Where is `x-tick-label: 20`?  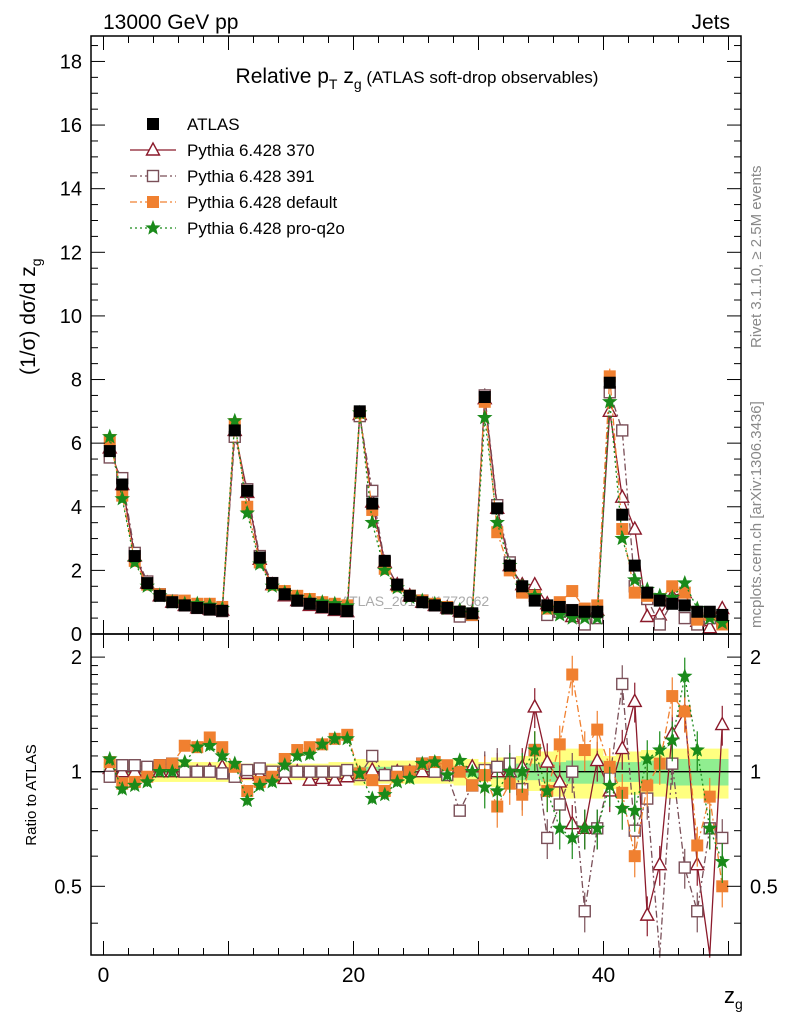 x-tick-label: 20 is located at coordinates (353, 975).